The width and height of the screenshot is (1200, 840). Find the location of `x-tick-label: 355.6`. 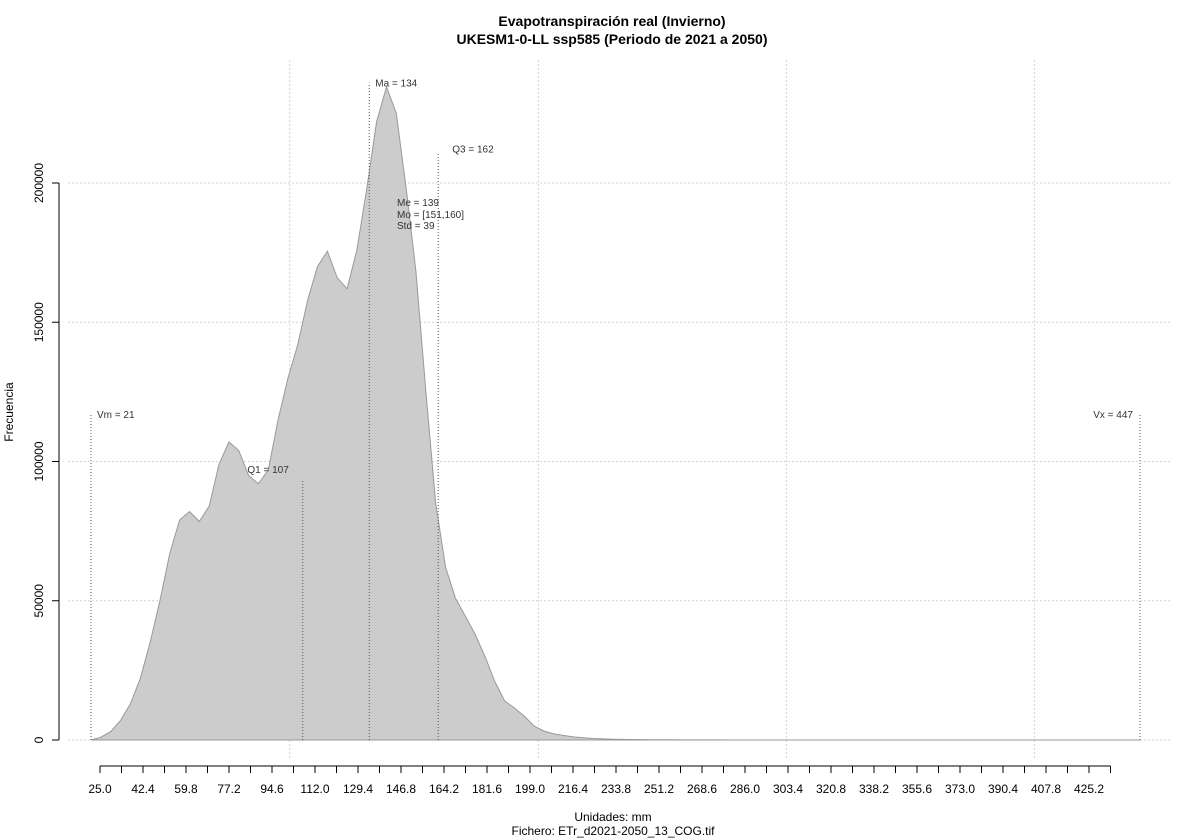

x-tick-label: 355.6 is located at coordinates (917, 789).